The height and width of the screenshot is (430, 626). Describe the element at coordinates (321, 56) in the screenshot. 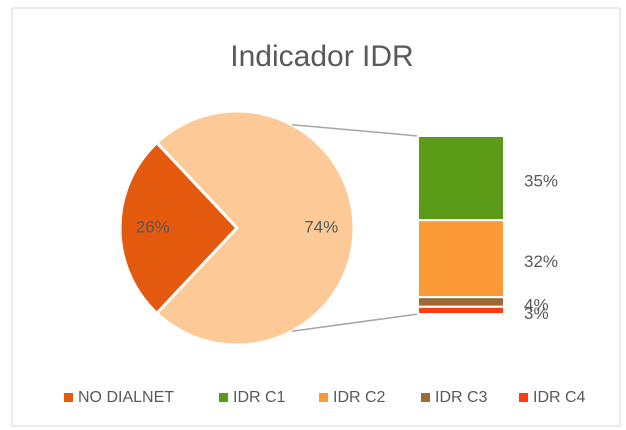

I see `chart-title: Indicador IDR` at that location.